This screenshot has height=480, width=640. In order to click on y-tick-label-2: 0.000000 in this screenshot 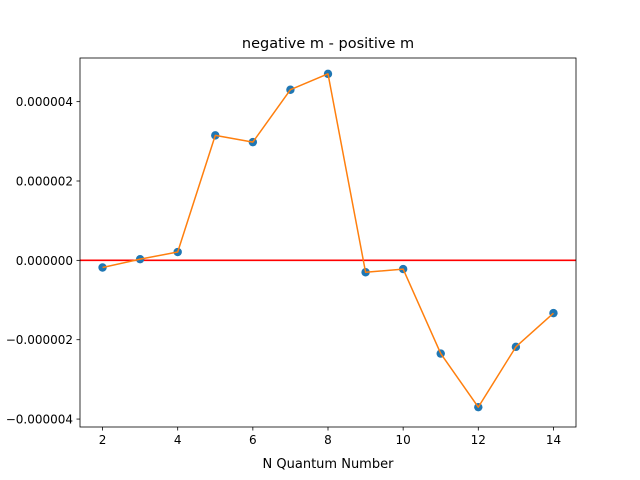, I will do `click(44, 261)`.